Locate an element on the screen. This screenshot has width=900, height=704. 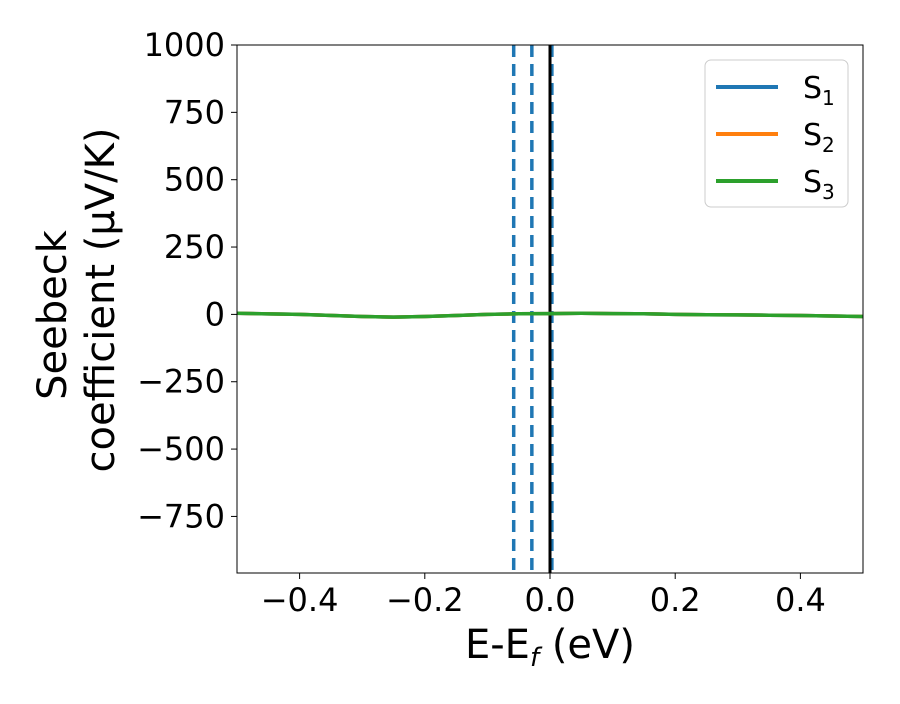
x-tick-label: −0.4 is located at coordinates (300, 600).